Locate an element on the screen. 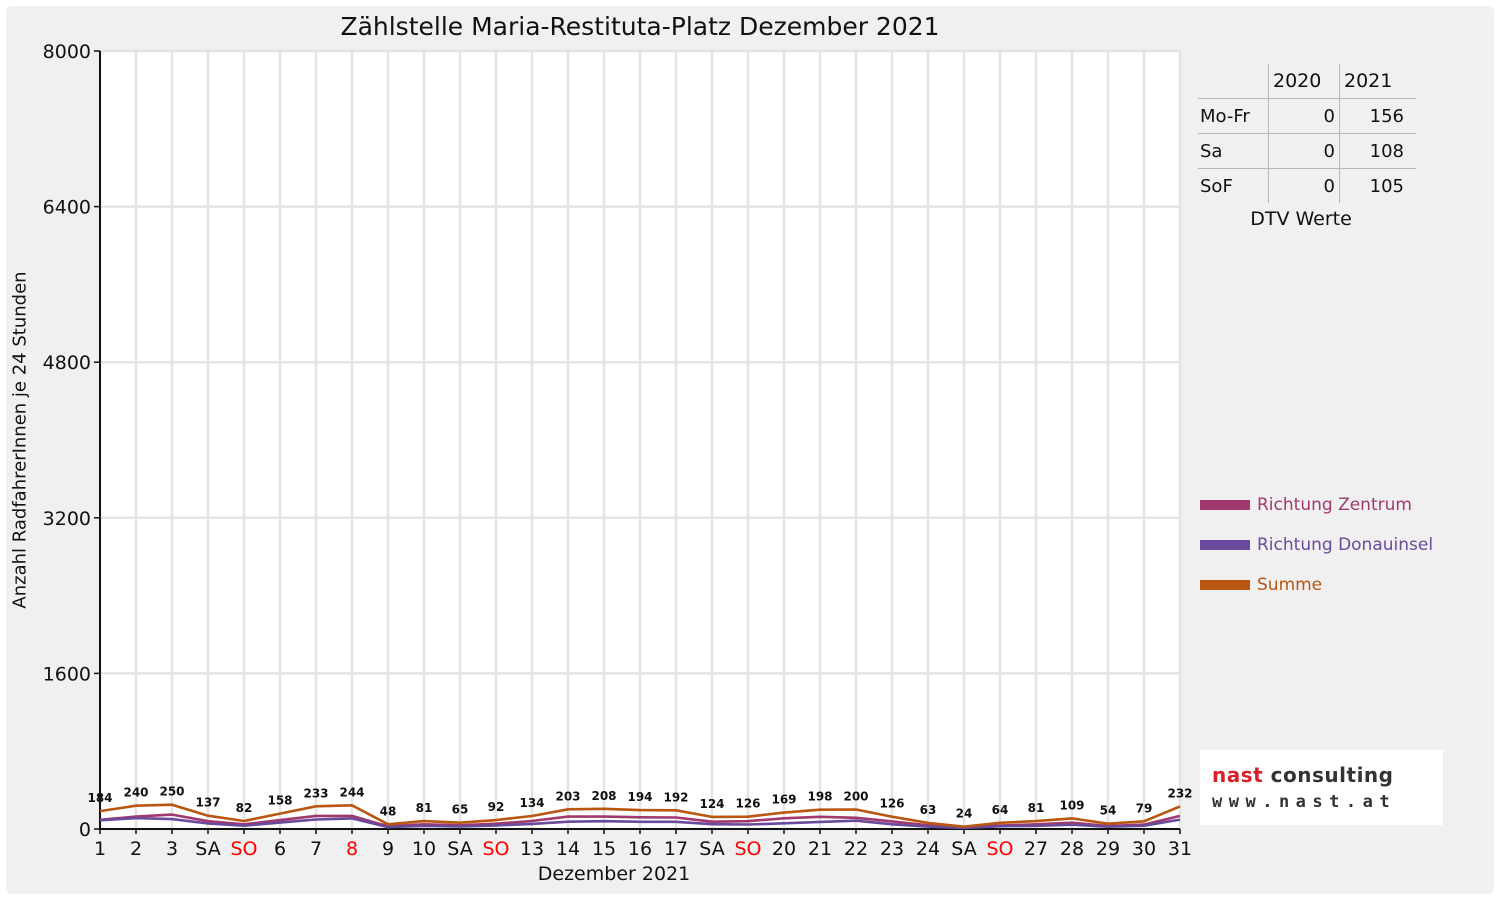 The height and width of the screenshot is (900, 1500). dtv-table: 2020 2021 Mo-Fr 0 156 Sa 0 108 SoF 0 105 is located at coordinates (1307, 133).